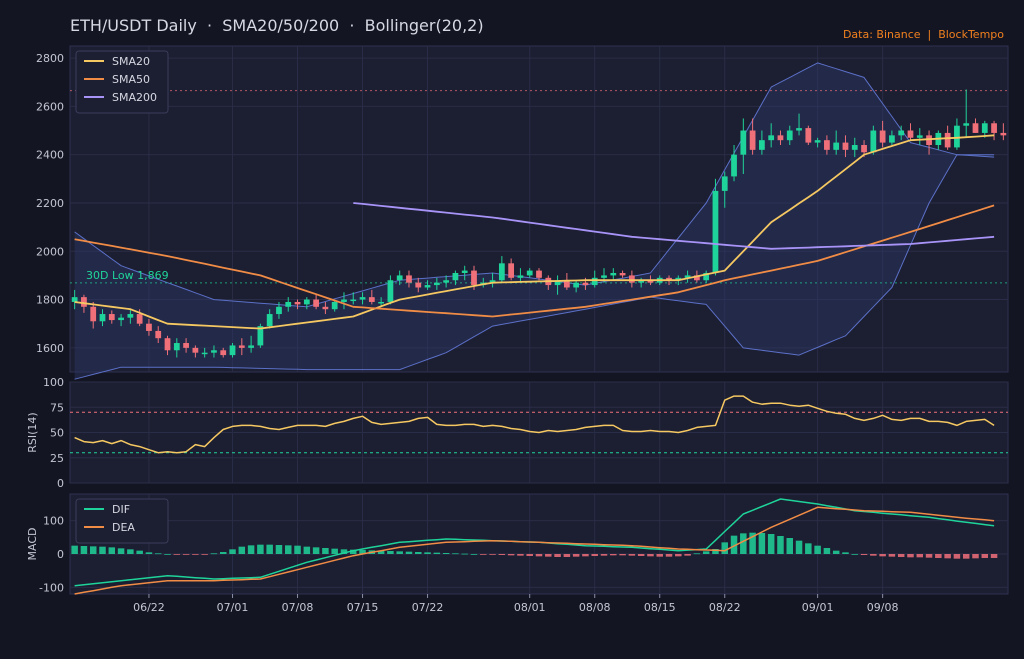 This screenshot has height=659, width=1024. What do you see at coordinates (131, 79) in the screenshot?
I see `price-legend-entry: SMA50` at bounding box center [131, 79].